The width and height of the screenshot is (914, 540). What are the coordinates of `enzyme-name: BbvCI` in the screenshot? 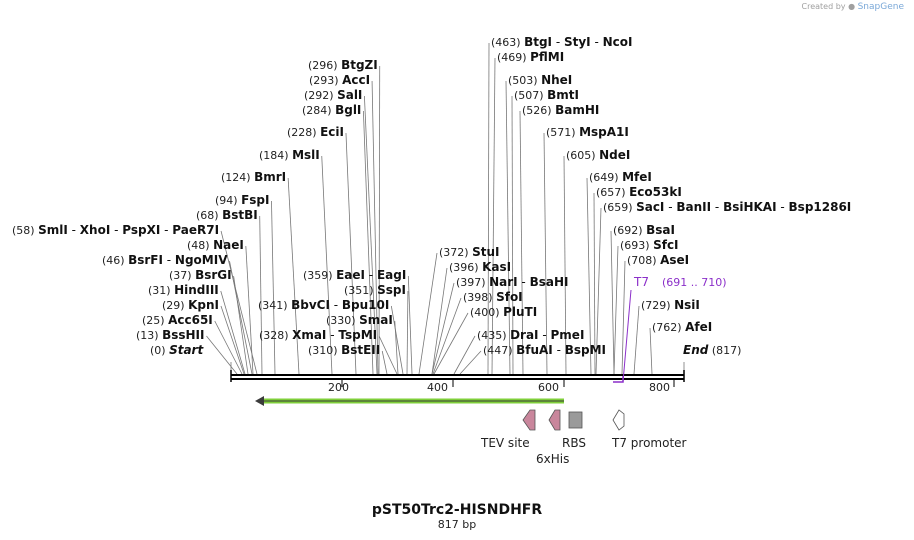 It's located at (310, 305).